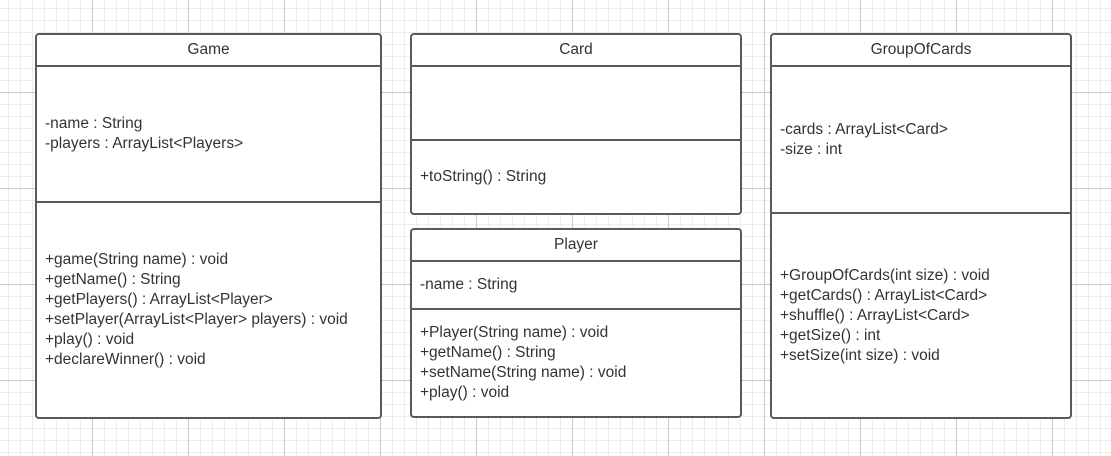  What do you see at coordinates (212, 360) in the screenshot?
I see `method: +declareWinner() : void` at bounding box center [212, 360].